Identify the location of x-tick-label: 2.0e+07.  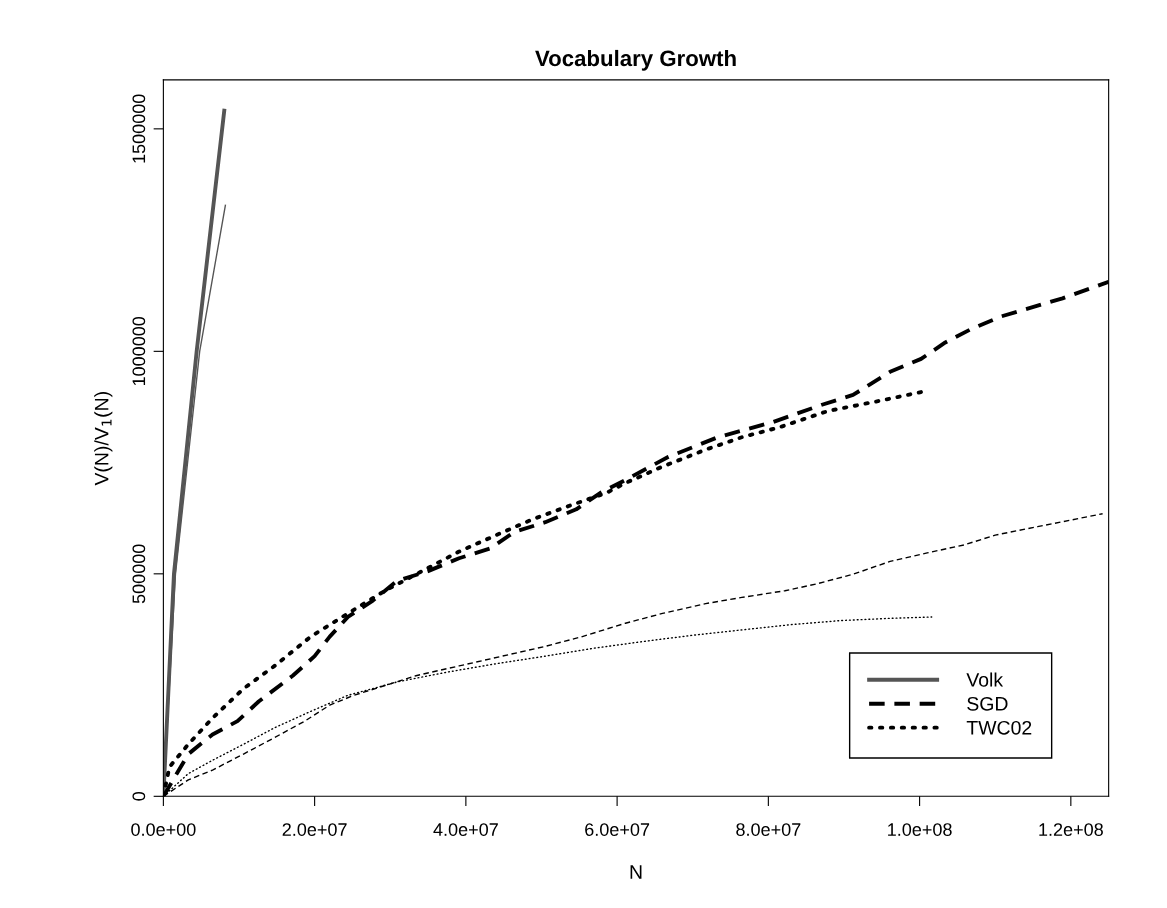
(314, 829).